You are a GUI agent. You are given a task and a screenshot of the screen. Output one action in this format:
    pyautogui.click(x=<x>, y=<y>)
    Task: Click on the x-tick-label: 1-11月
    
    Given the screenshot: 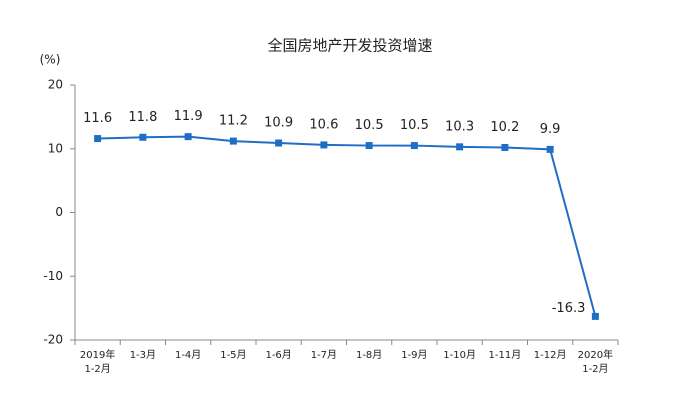 What is the action you would take?
    pyautogui.click(x=505, y=355)
    